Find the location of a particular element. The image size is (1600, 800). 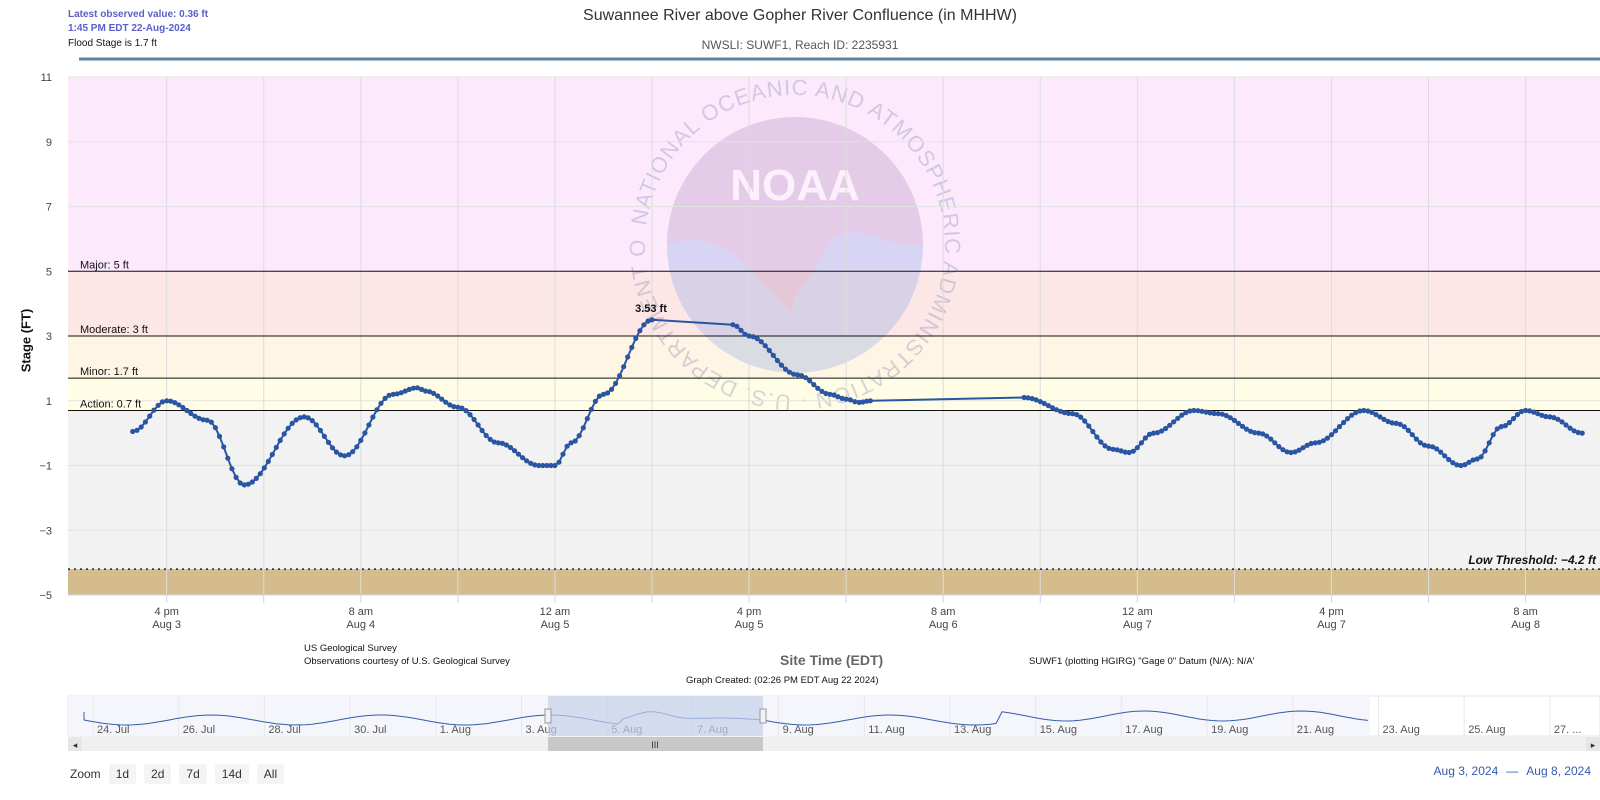

scrollbar-left-button is located at coordinates (75, 744).